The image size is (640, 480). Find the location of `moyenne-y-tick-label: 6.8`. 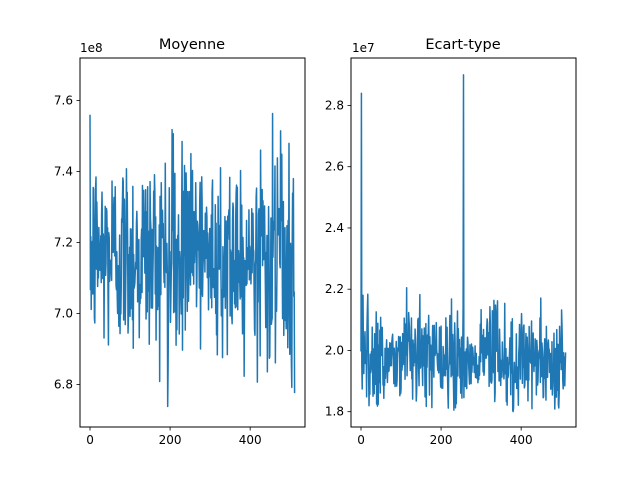

moyenne-y-tick-label: 6.8 is located at coordinates (63, 384).